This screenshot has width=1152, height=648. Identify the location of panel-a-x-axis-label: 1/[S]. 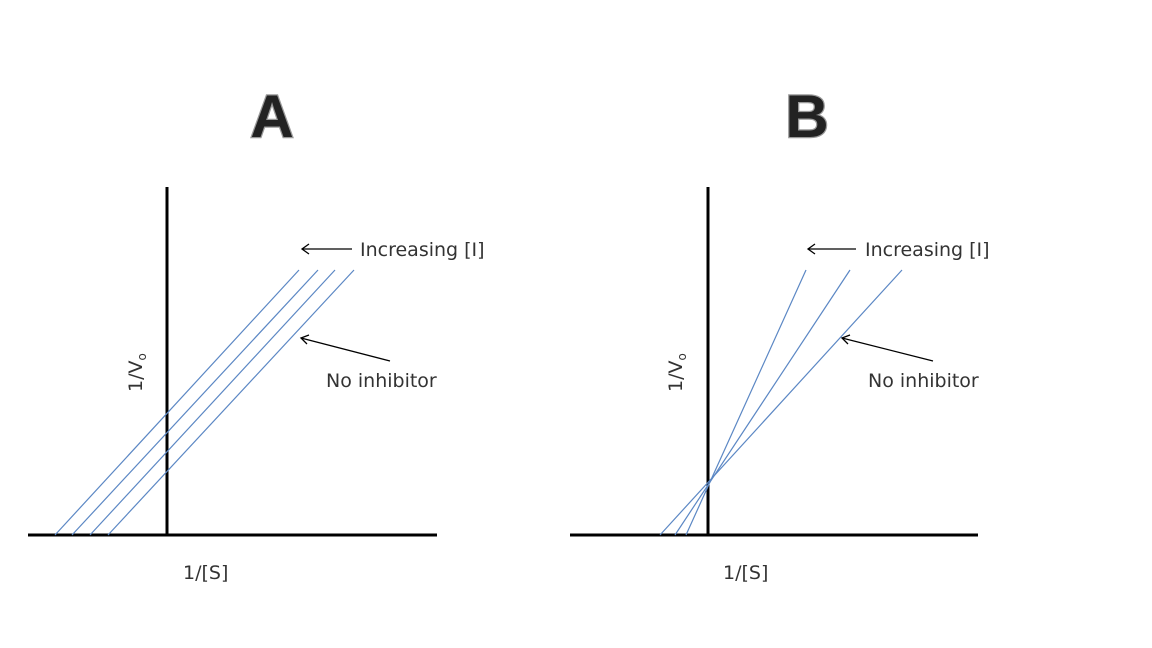
(205, 573).